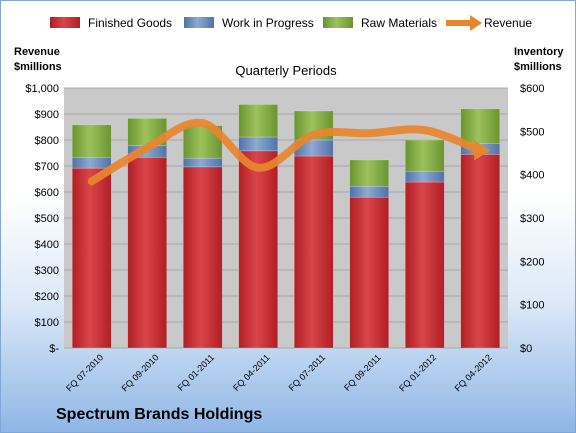  I want to click on x-tick-label: FQ 07-2011, so click(307, 372).